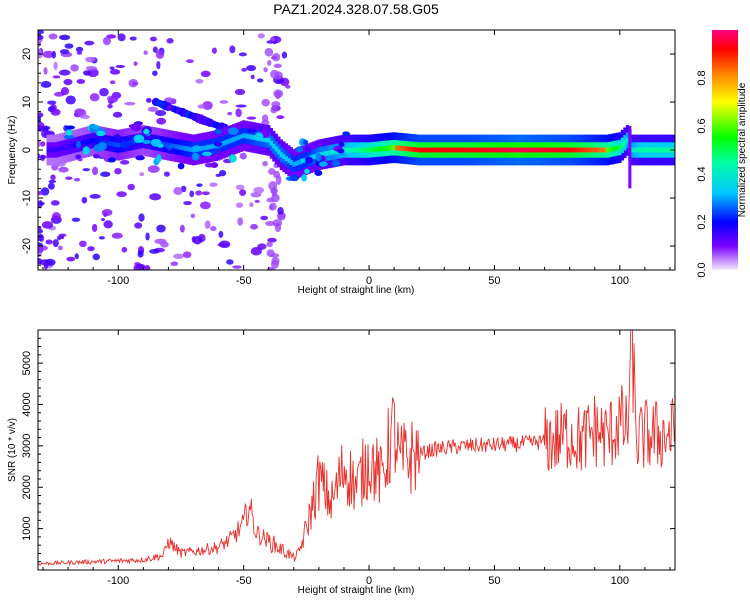 This screenshot has width=750, height=605. Describe the element at coordinates (27, 363) in the screenshot. I see `y-tick-label: 5000` at that location.